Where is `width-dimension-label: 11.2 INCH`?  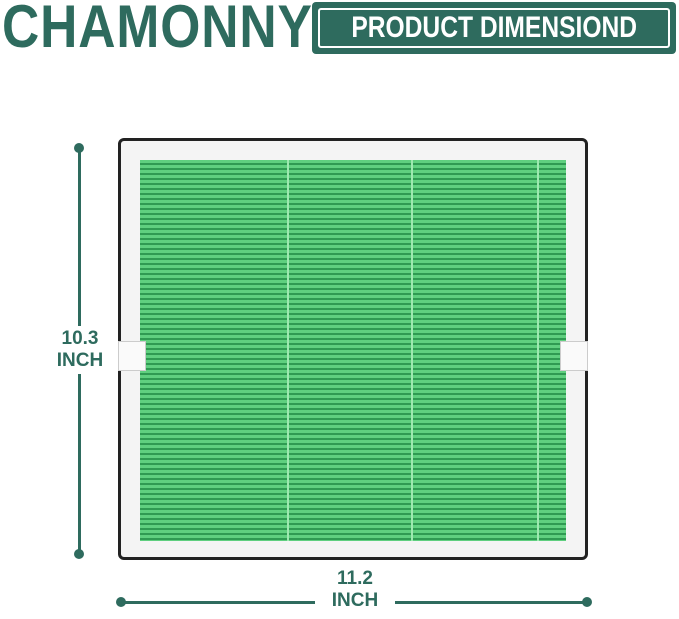
width-dimension-label: 11.2 INCH is located at coordinates (355, 590).